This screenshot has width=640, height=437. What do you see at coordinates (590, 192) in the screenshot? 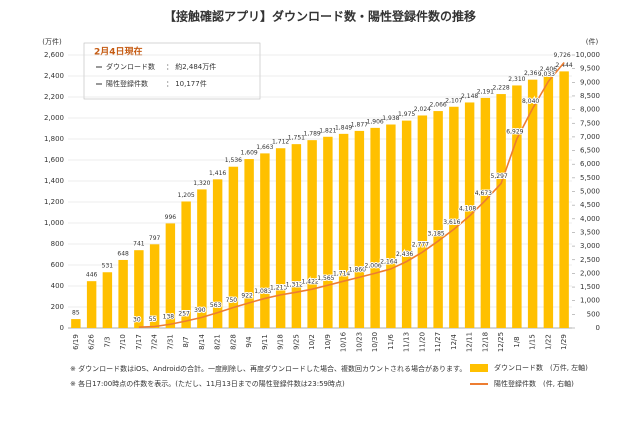
I see `y2-tick-label: 5,000` at bounding box center [590, 192].